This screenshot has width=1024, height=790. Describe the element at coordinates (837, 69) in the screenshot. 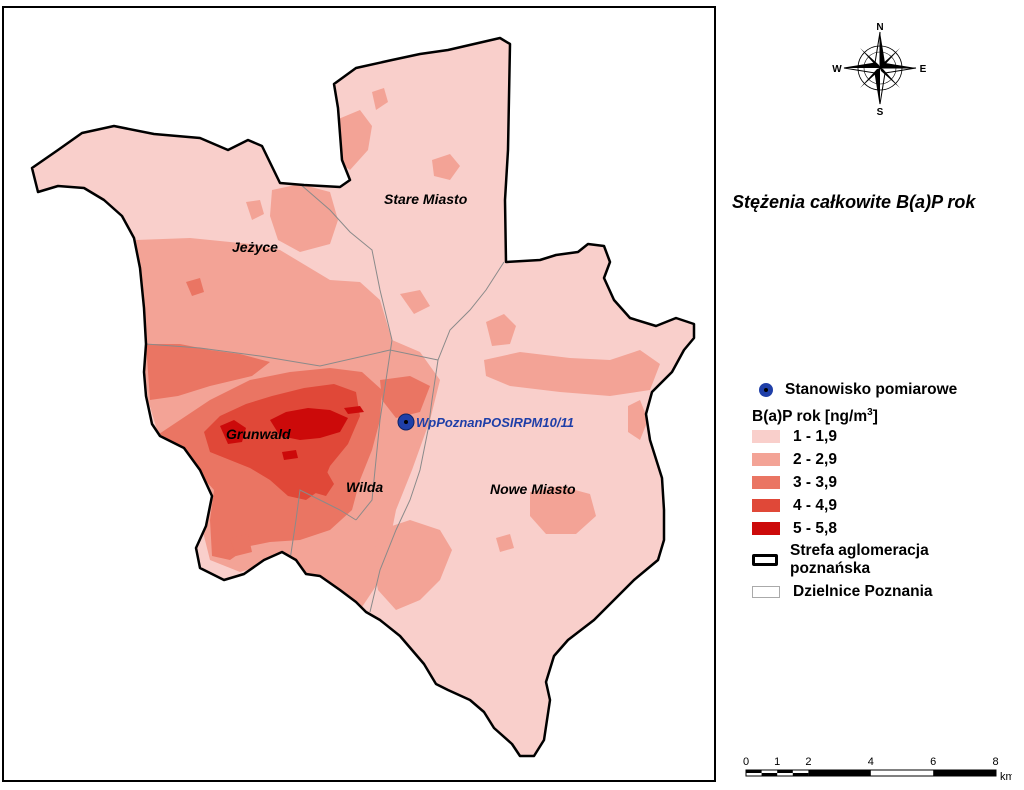

I see `compass-west: W` at that location.